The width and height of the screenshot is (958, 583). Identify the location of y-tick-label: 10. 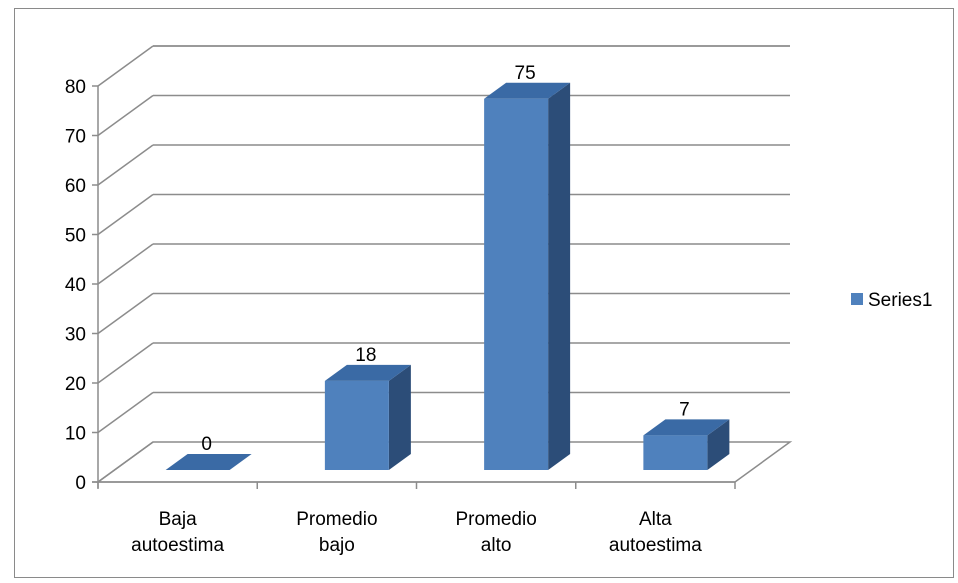
(75, 434).